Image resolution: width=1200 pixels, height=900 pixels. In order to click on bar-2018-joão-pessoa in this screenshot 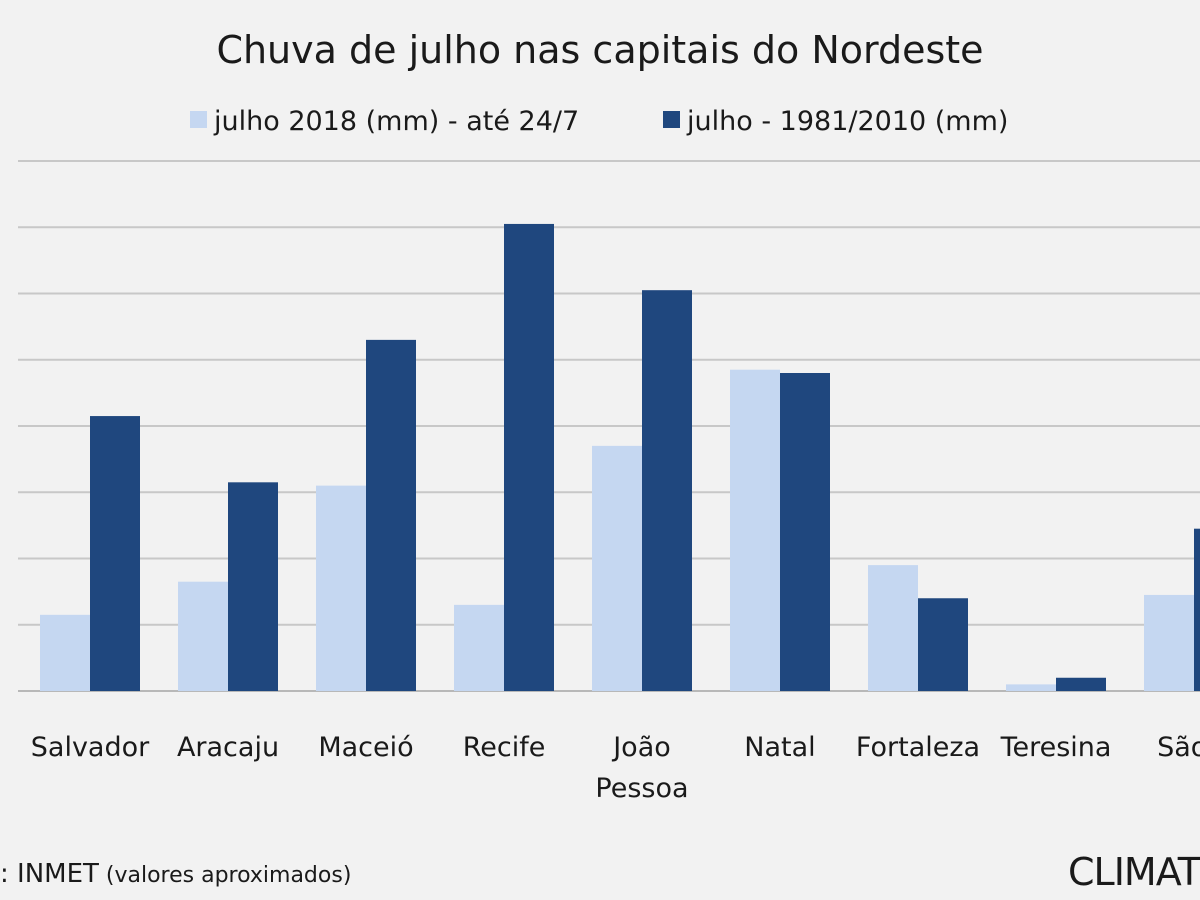, I will do `click(617, 568)`.